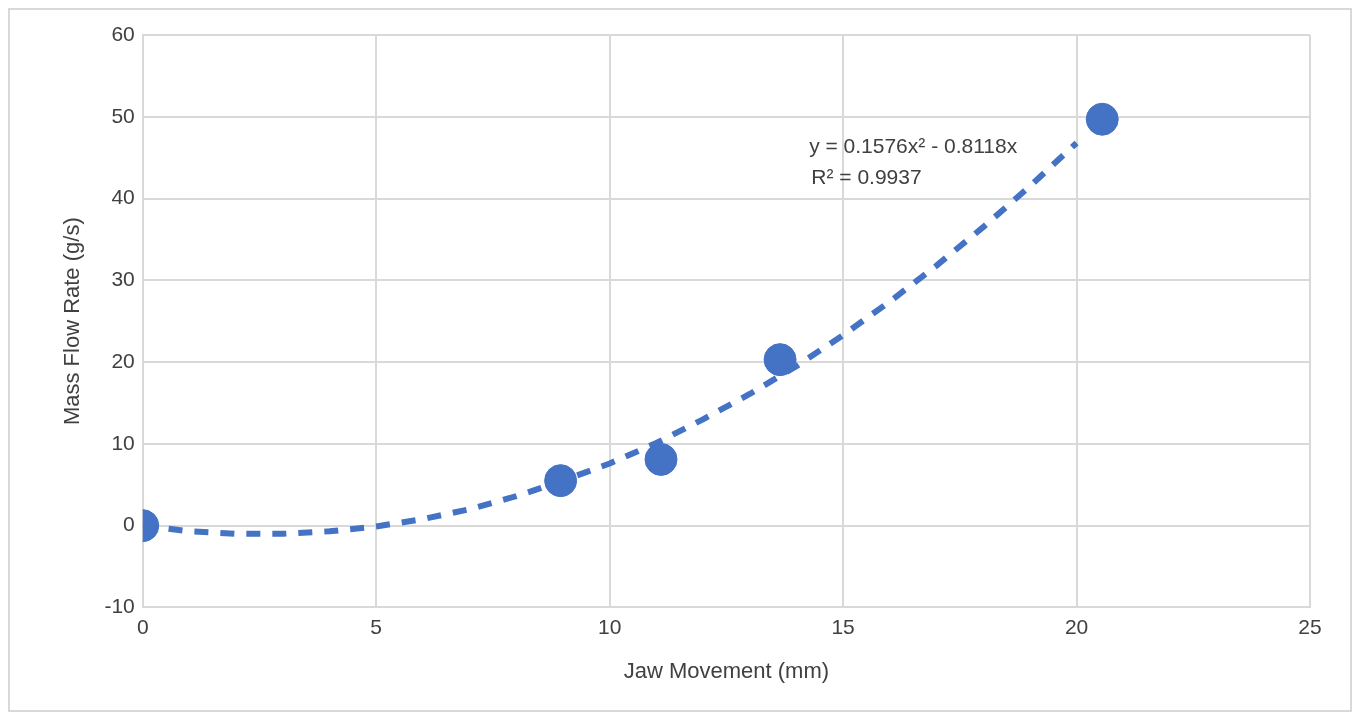 The image size is (1366, 726). I want to click on y-tick-label: 10, so click(123, 442).